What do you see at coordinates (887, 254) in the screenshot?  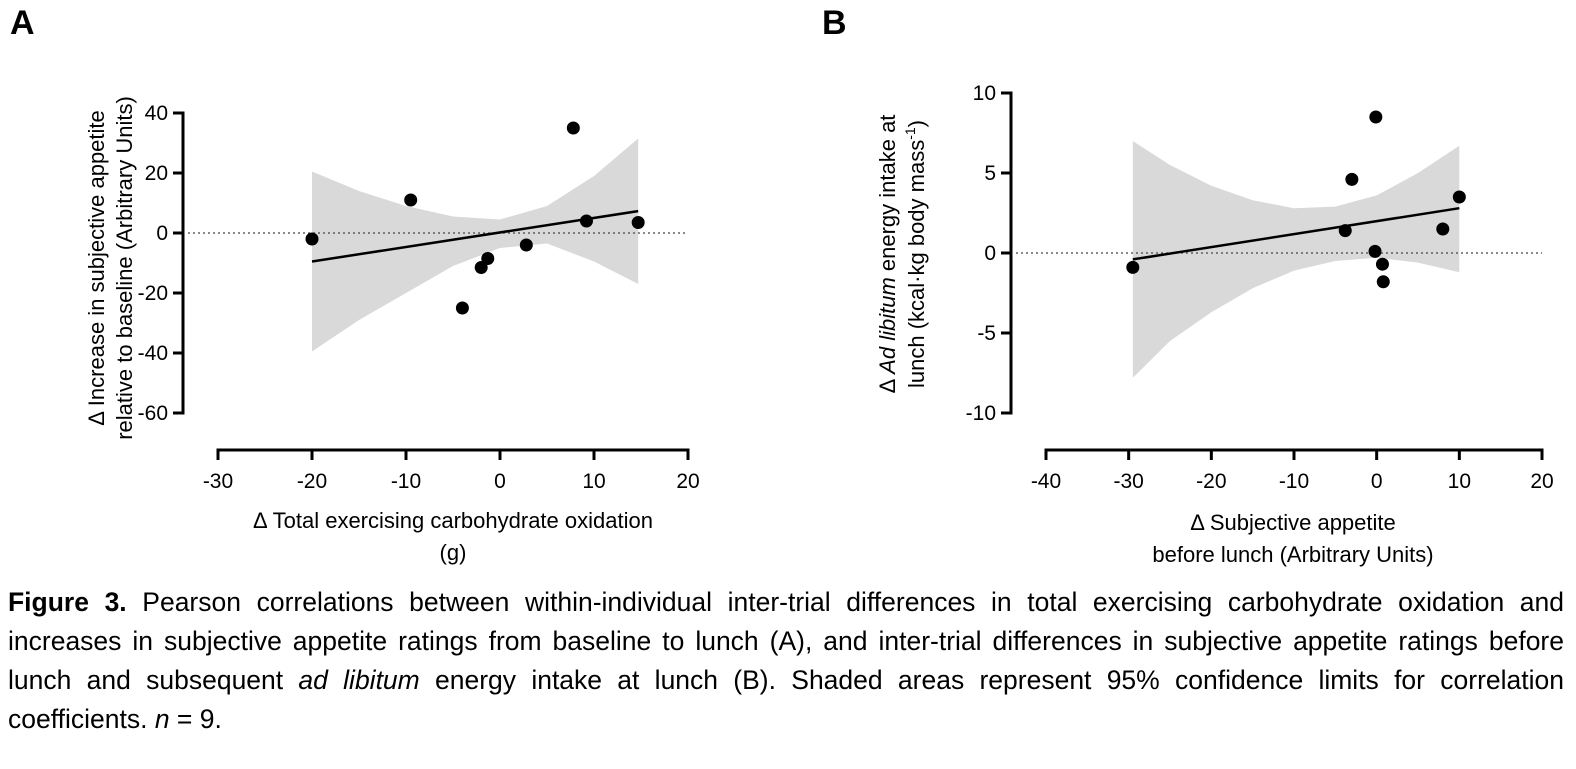 I see `panel-b-y-axis-title-line1: Δ Ad libitum energy intake at` at bounding box center [887, 254].